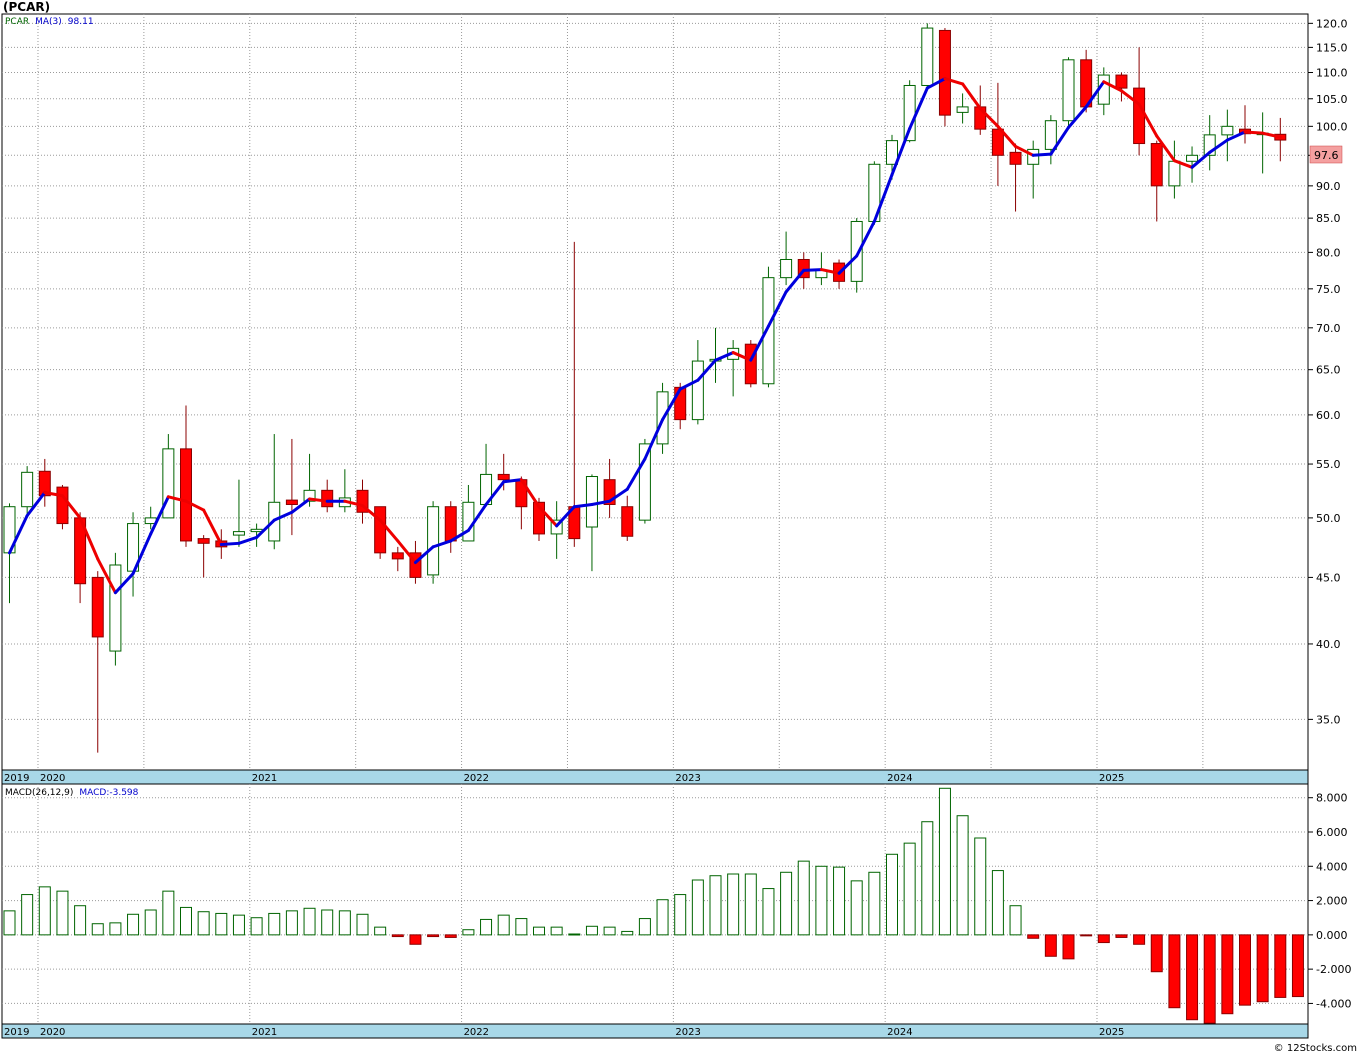 This screenshot has height=1056, width=1360. I want to click on year-label: 2019, so click(16, 1032).